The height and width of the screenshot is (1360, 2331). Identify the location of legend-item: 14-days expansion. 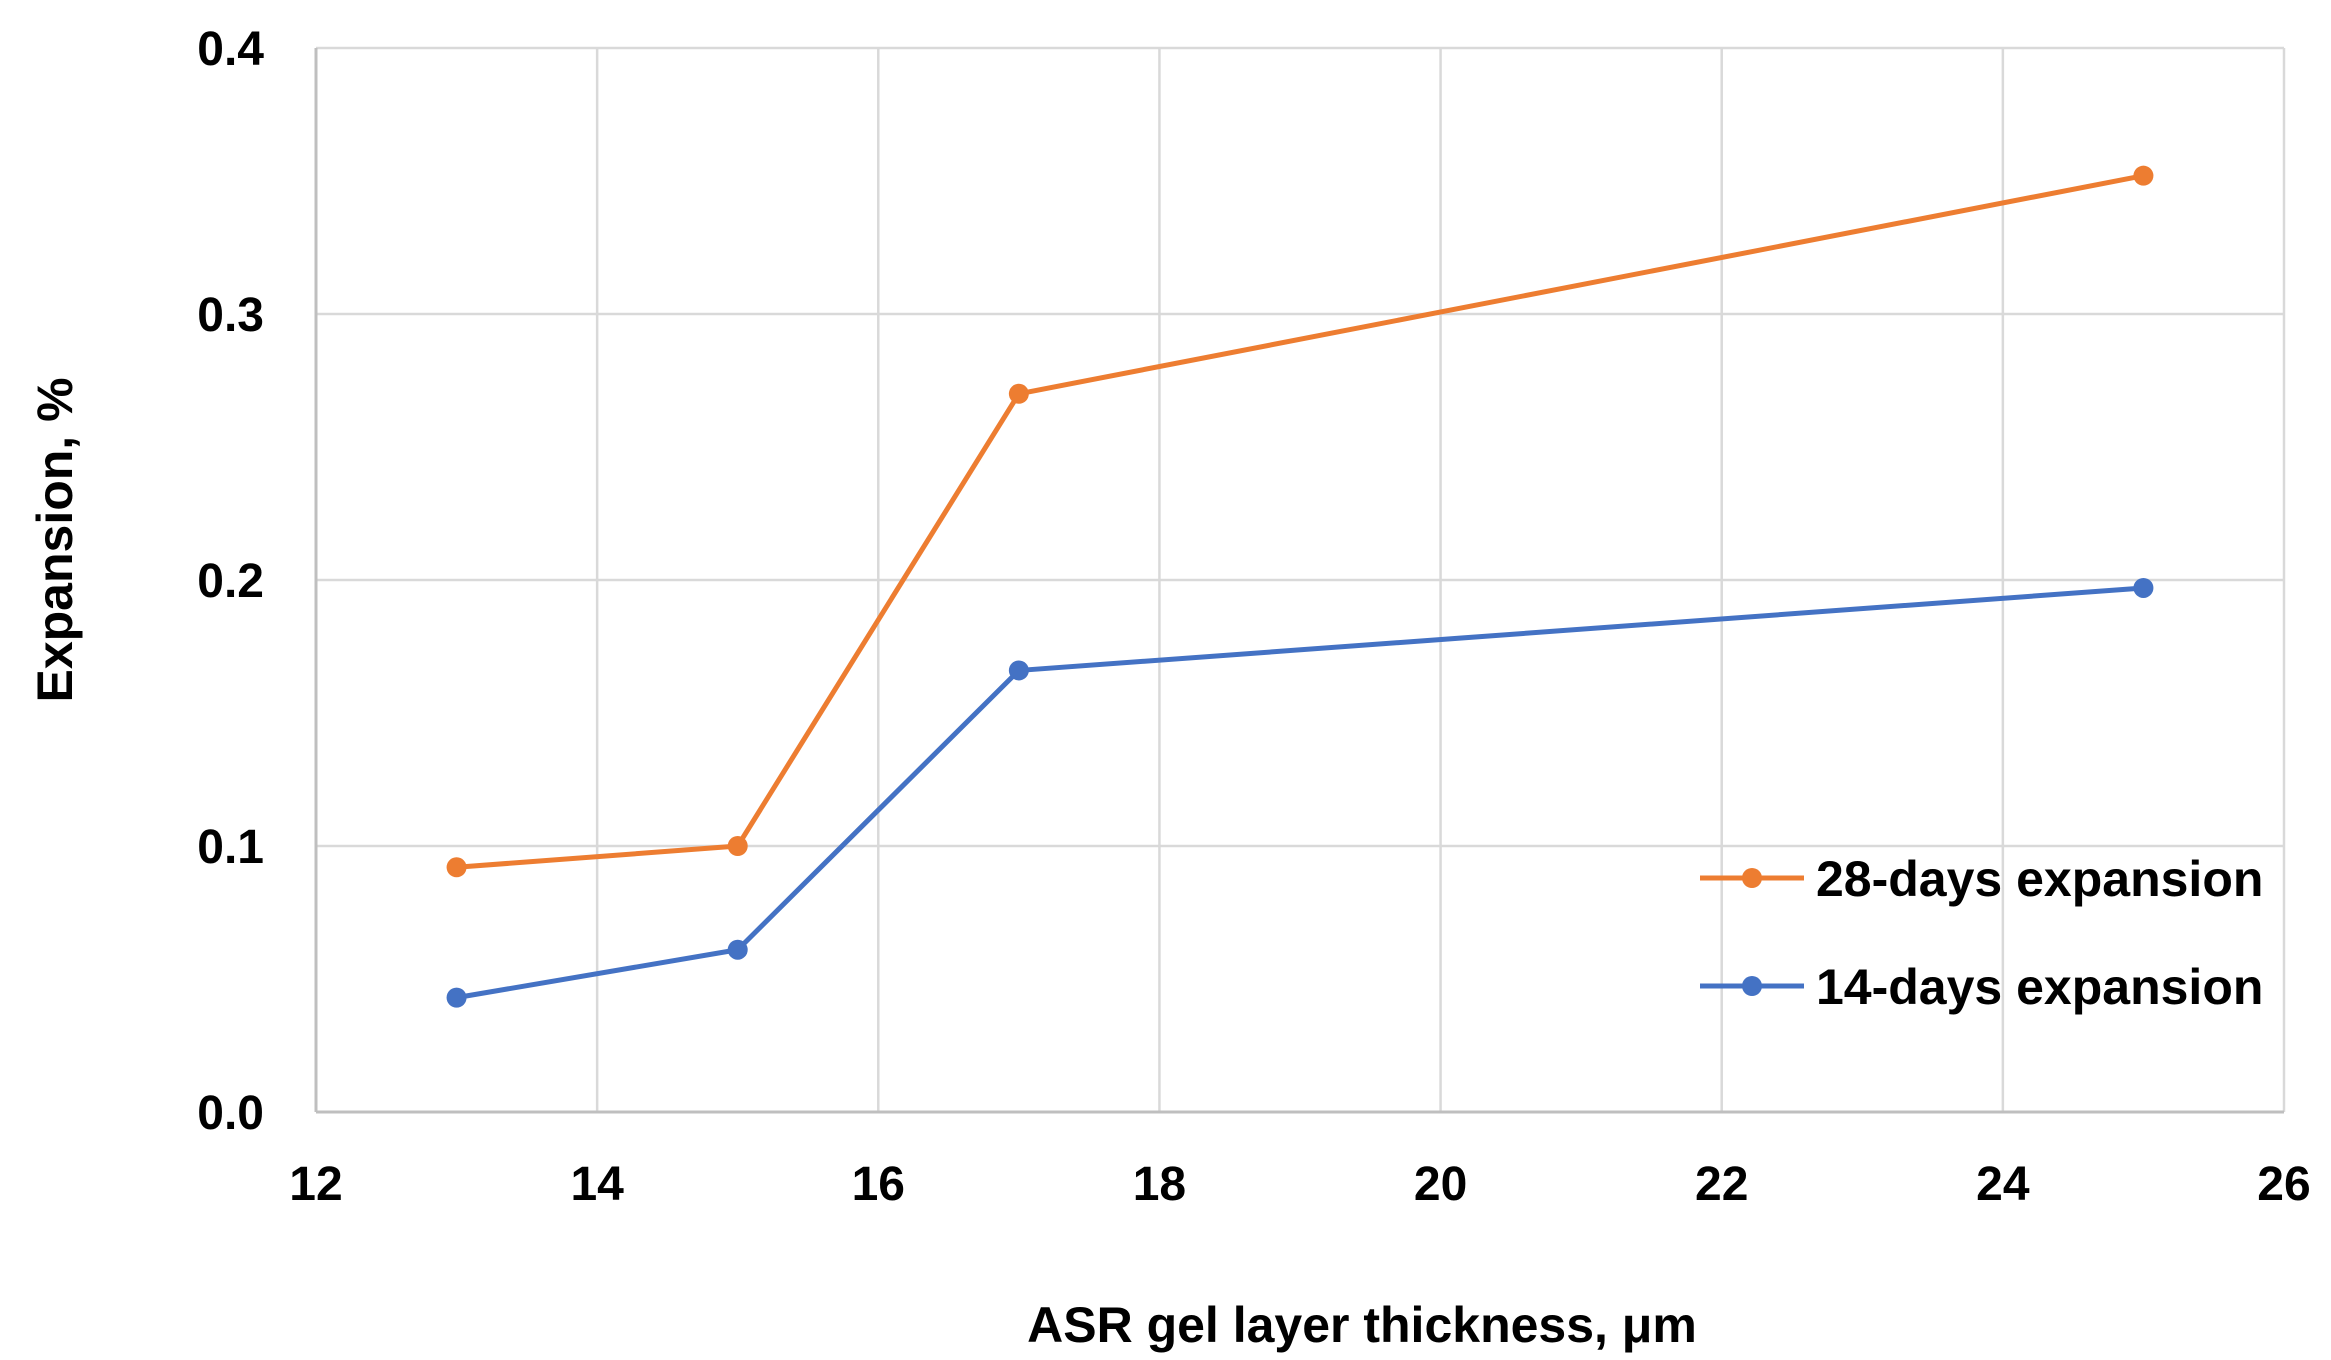
(1981, 987).